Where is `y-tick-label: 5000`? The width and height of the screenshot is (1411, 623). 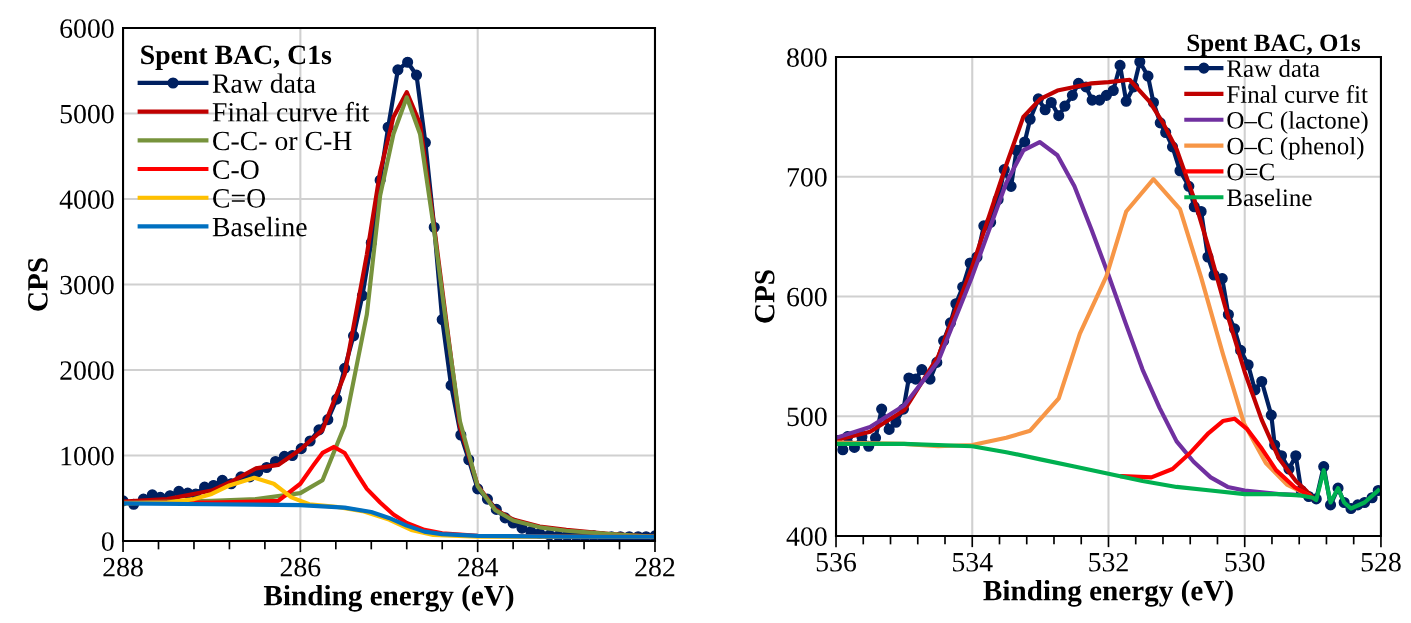
y-tick-label: 5000 is located at coordinates (87, 114).